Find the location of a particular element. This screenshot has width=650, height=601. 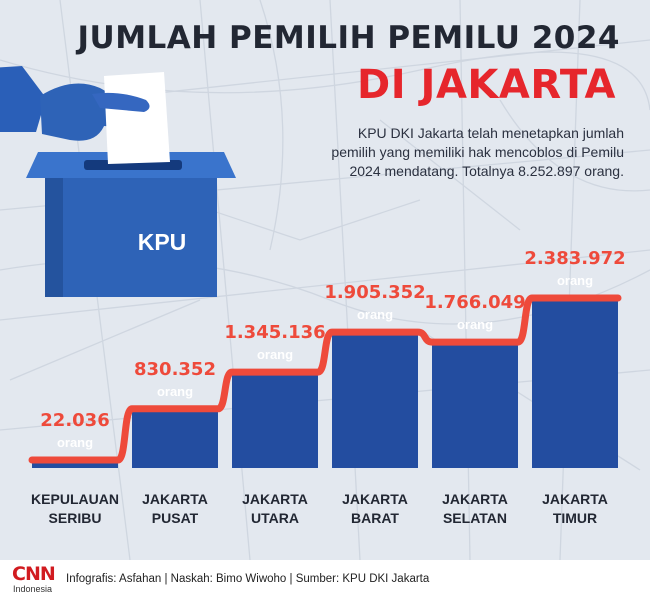

ballot-box-illustration: KPU is located at coordinates (118, 181).